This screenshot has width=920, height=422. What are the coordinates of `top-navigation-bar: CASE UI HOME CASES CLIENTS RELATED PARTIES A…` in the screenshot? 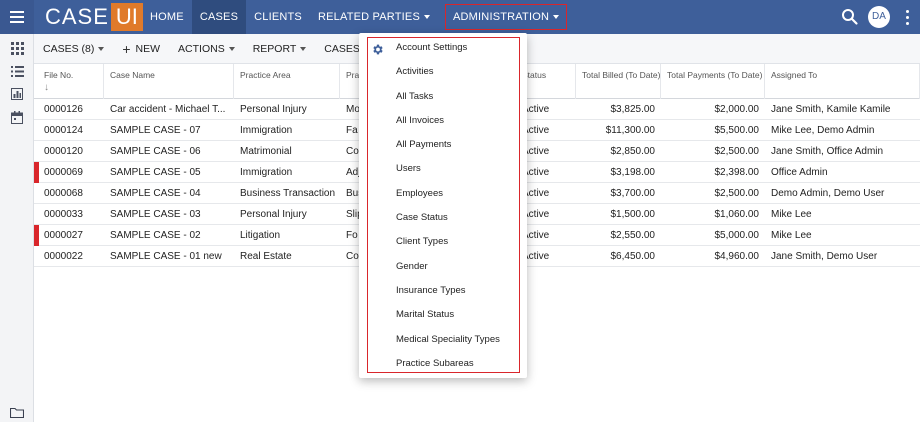 It's located at (460, 17).